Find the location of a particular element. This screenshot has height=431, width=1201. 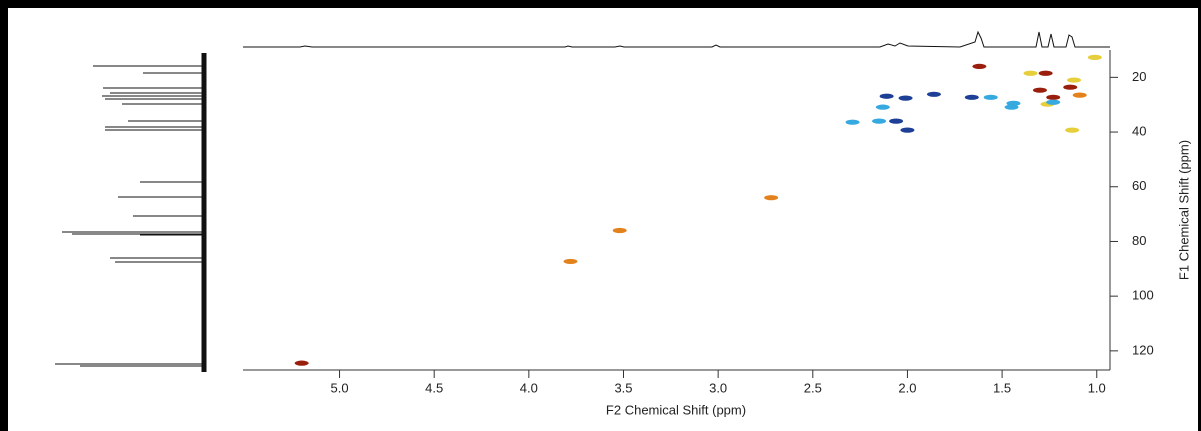

y-axis-label: F1 Chemical Shift (ppm) is located at coordinates (1183, 210).